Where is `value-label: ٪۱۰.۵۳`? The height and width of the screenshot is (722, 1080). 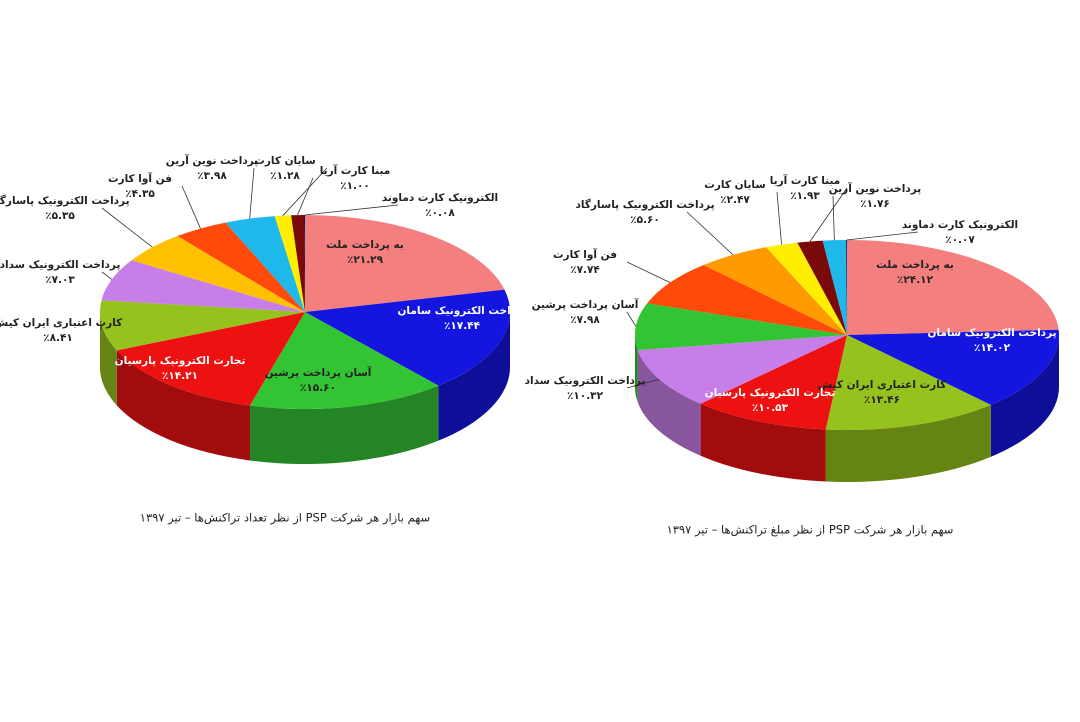 value-label: ٪۱۰.۵۳ is located at coordinates (770, 408).